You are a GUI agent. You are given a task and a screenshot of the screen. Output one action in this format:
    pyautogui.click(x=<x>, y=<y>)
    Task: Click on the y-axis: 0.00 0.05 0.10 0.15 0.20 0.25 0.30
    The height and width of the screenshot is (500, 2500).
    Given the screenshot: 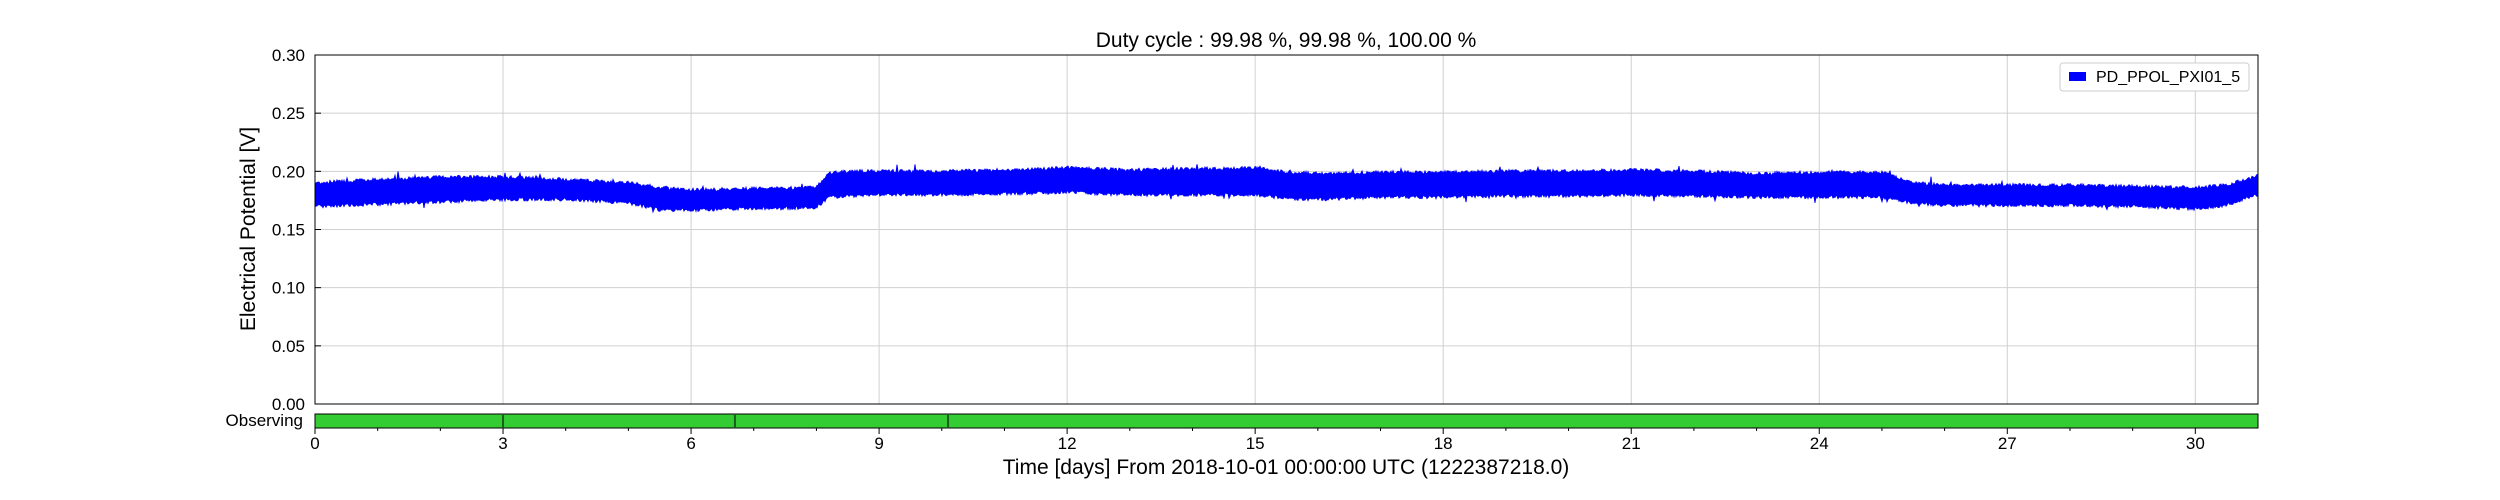 What is the action you would take?
    pyautogui.click(x=296, y=230)
    